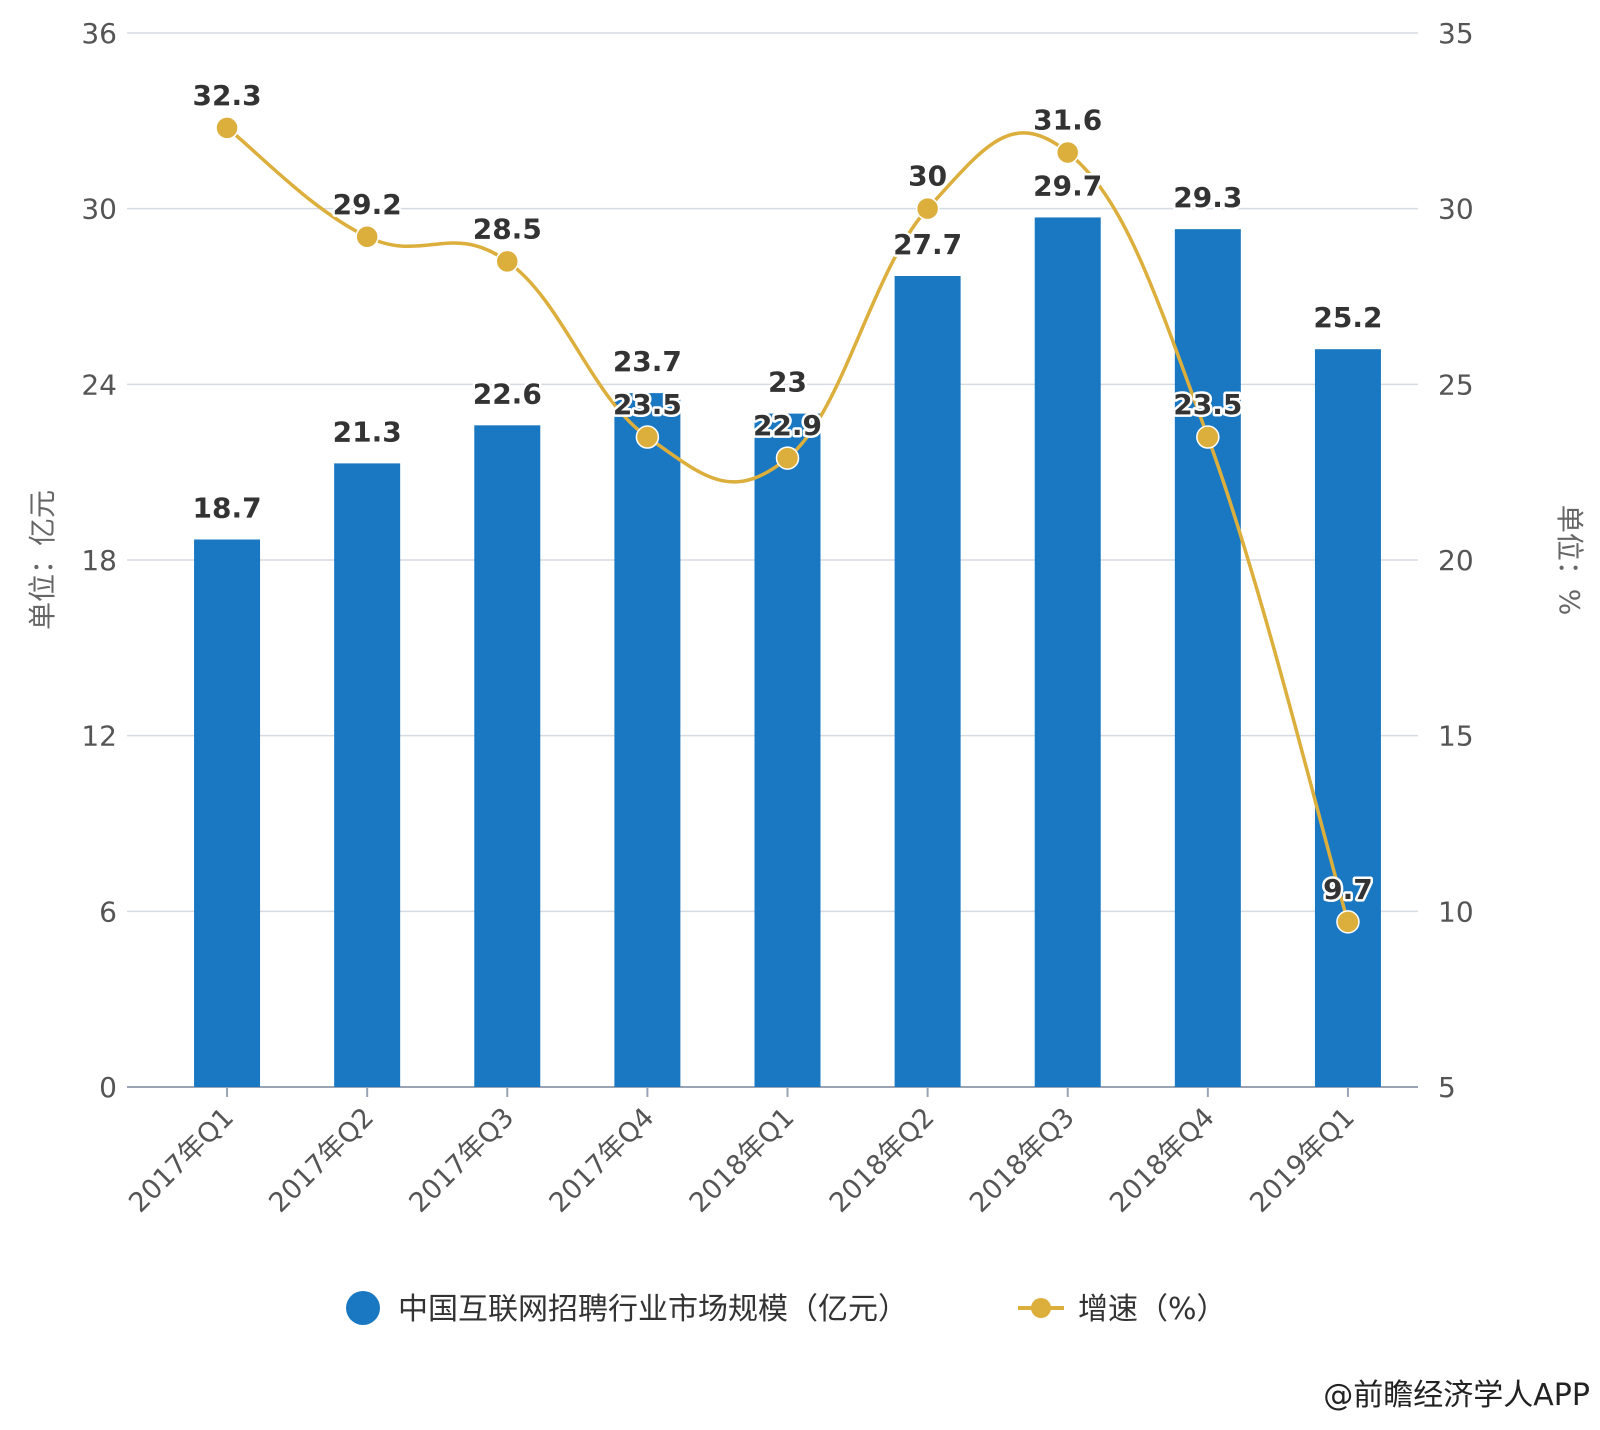  Describe the element at coordinates (927, 244) in the screenshot. I see `bar-value-label: 27.7` at that location.